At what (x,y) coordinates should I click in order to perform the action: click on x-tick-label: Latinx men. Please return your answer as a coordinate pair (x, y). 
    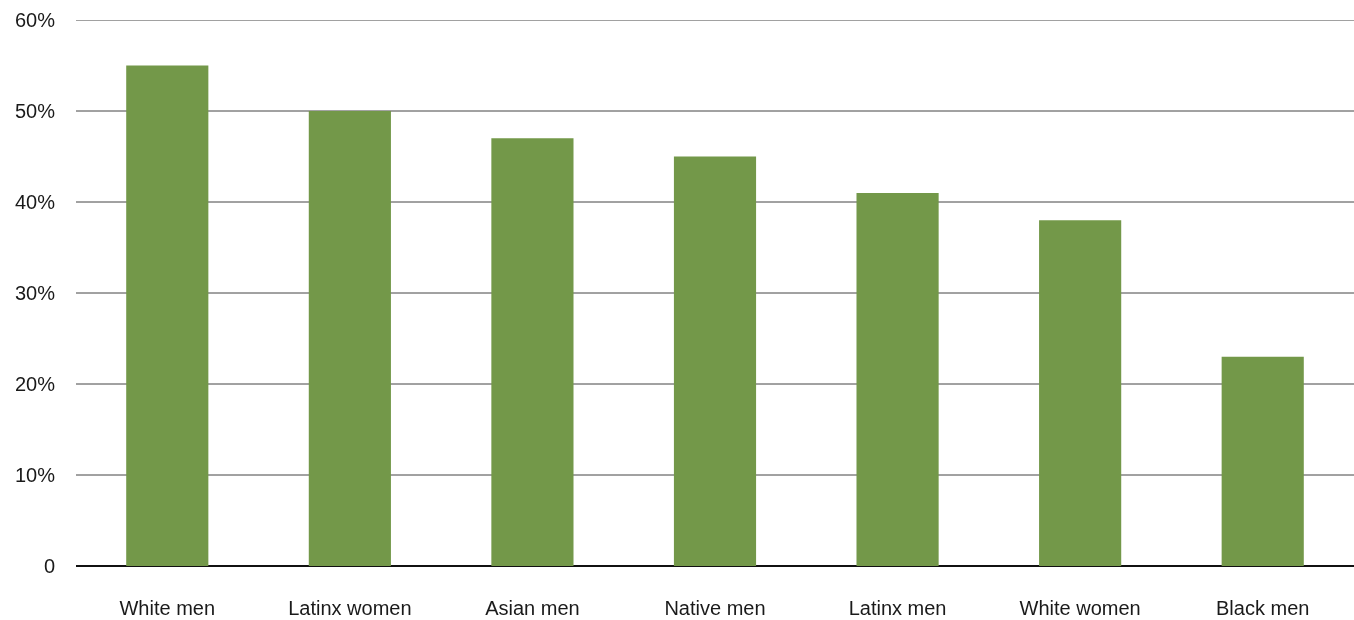
    Looking at the image, I should click on (897, 608).